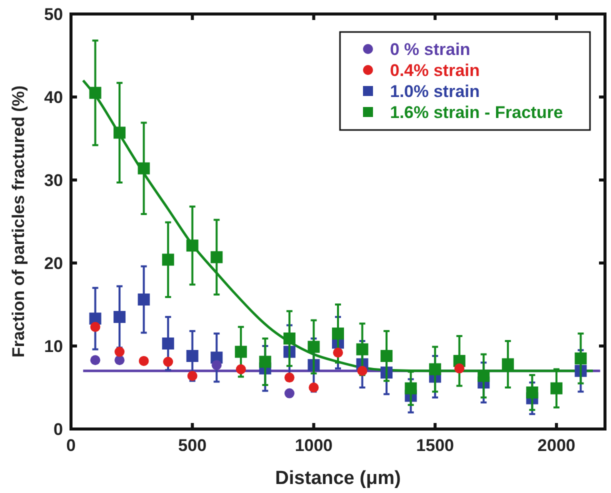  Describe the element at coordinates (18, 221) in the screenshot. I see `y-axis-title: Fraction of particles fractured (%)` at that location.